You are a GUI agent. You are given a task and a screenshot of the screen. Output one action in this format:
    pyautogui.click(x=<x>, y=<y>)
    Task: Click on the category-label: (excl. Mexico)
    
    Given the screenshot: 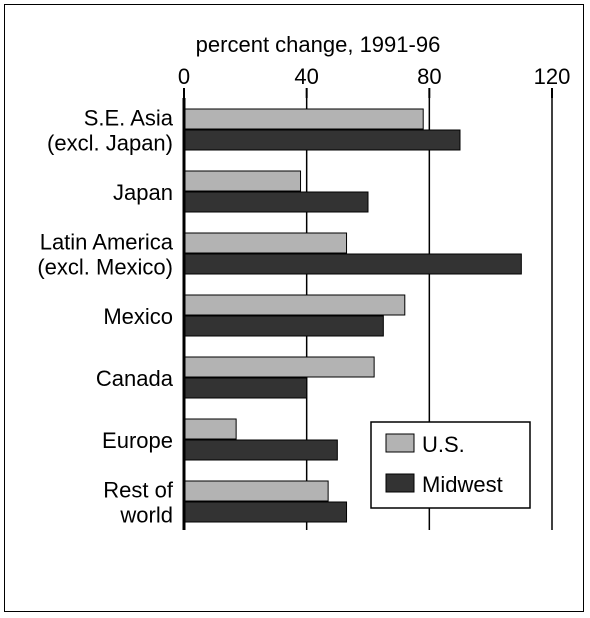 What is the action you would take?
    pyautogui.click(x=105, y=267)
    